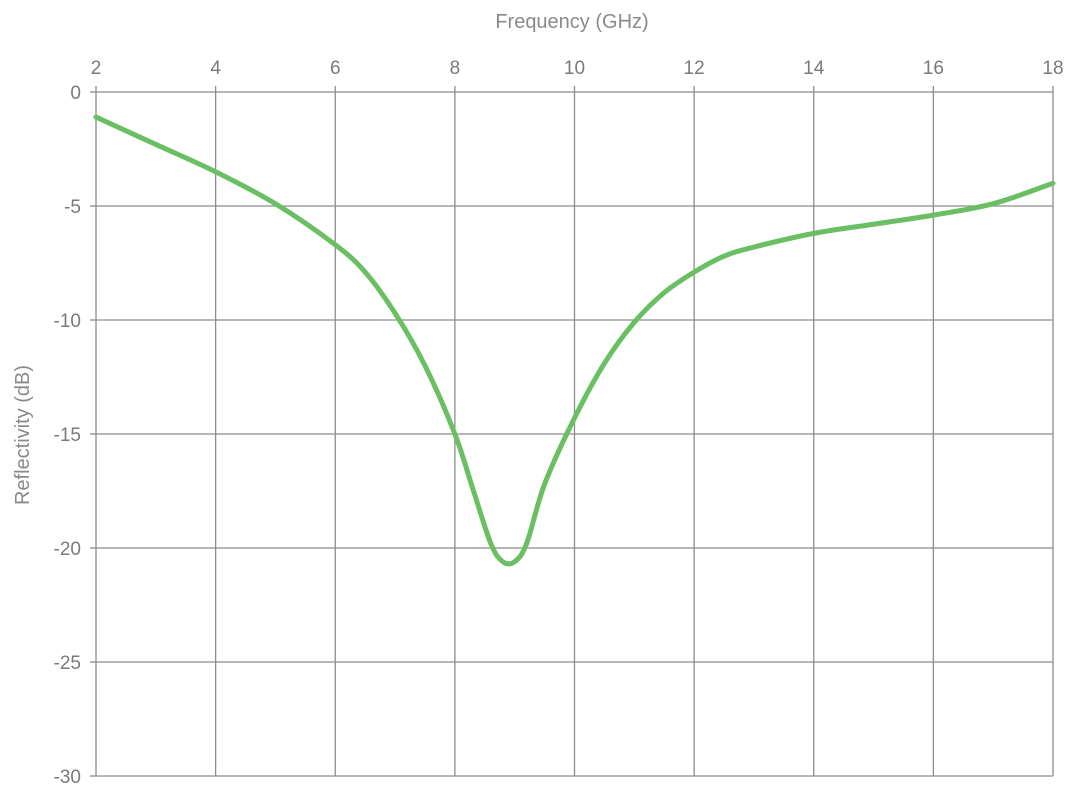 This screenshot has height=788, width=1070. What do you see at coordinates (335, 68) in the screenshot?
I see `x-tick-label: 6` at bounding box center [335, 68].